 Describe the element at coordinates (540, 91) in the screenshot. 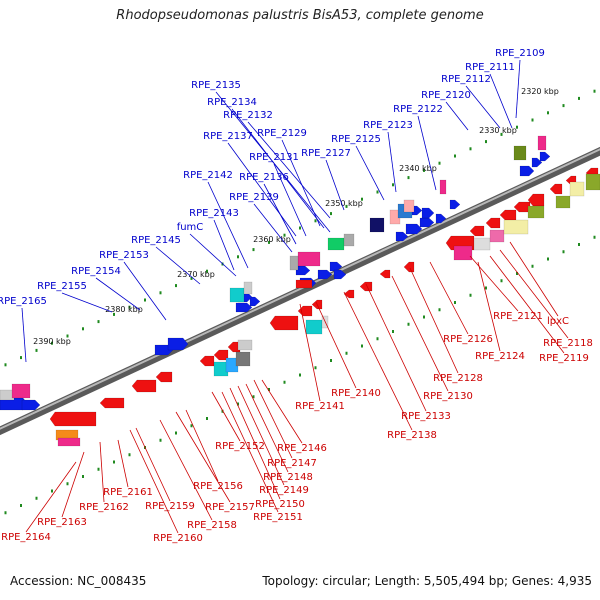

I see `kbp-tick-label: 2320 kbp` at that location.